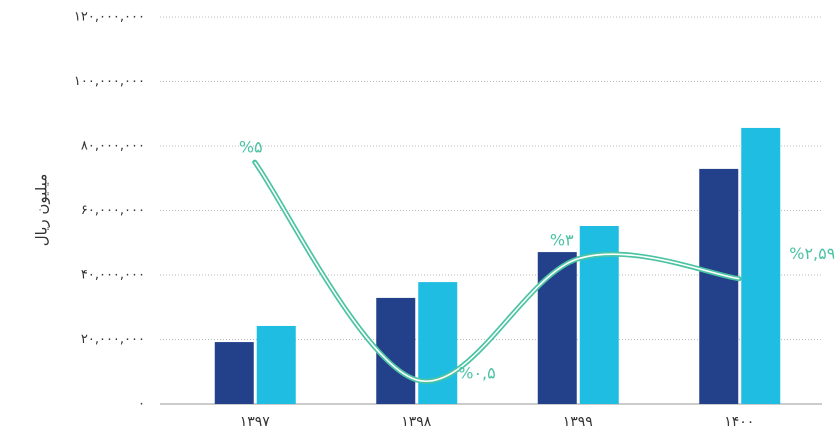 The width and height of the screenshot is (834, 432). What do you see at coordinates (562, 239) in the screenshot?
I see `data-label: %۳` at bounding box center [562, 239].